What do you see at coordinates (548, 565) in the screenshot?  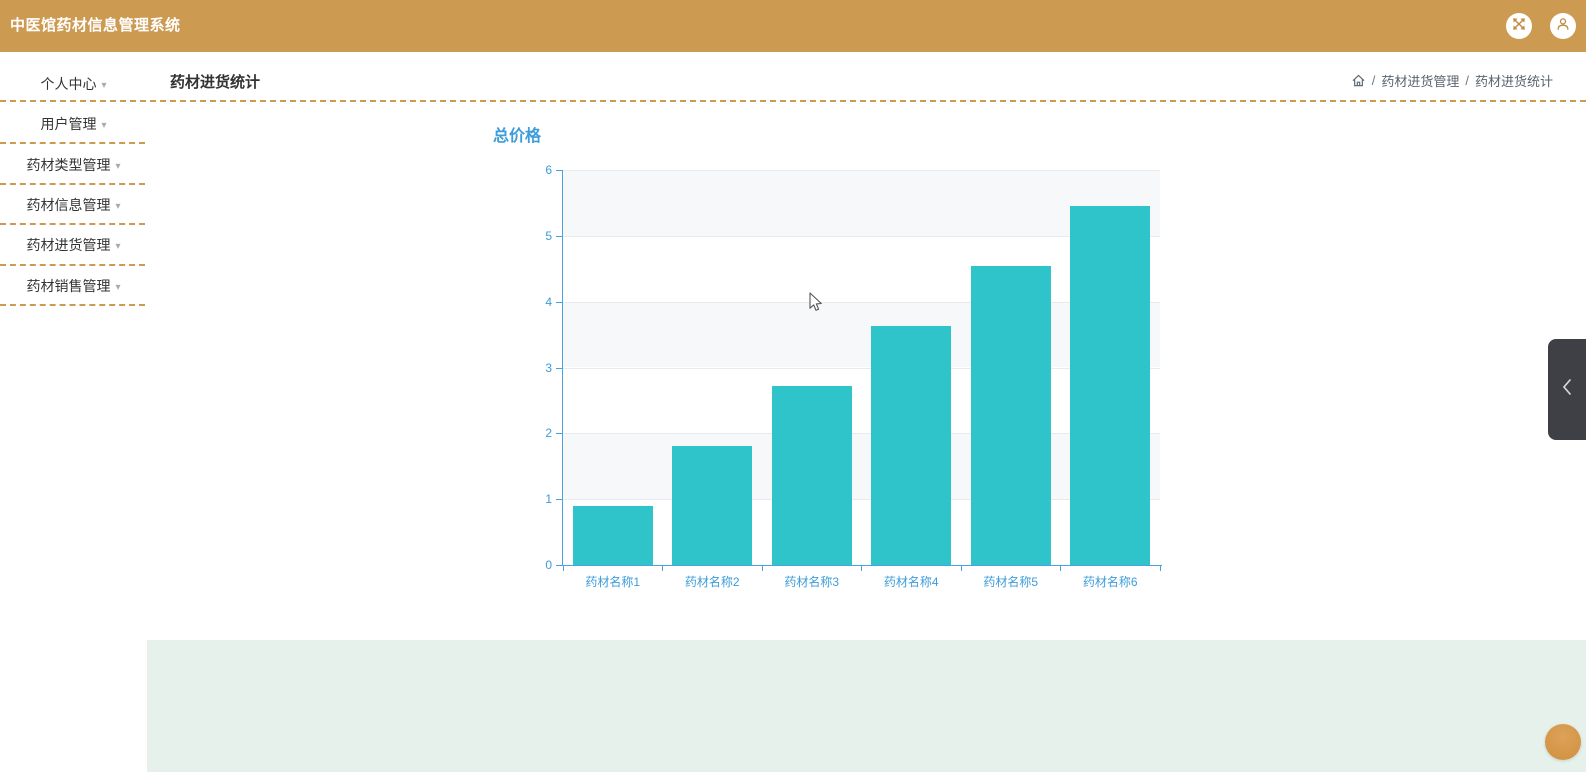 I see `y-axis-label: 0` at bounding box center [548, 565].